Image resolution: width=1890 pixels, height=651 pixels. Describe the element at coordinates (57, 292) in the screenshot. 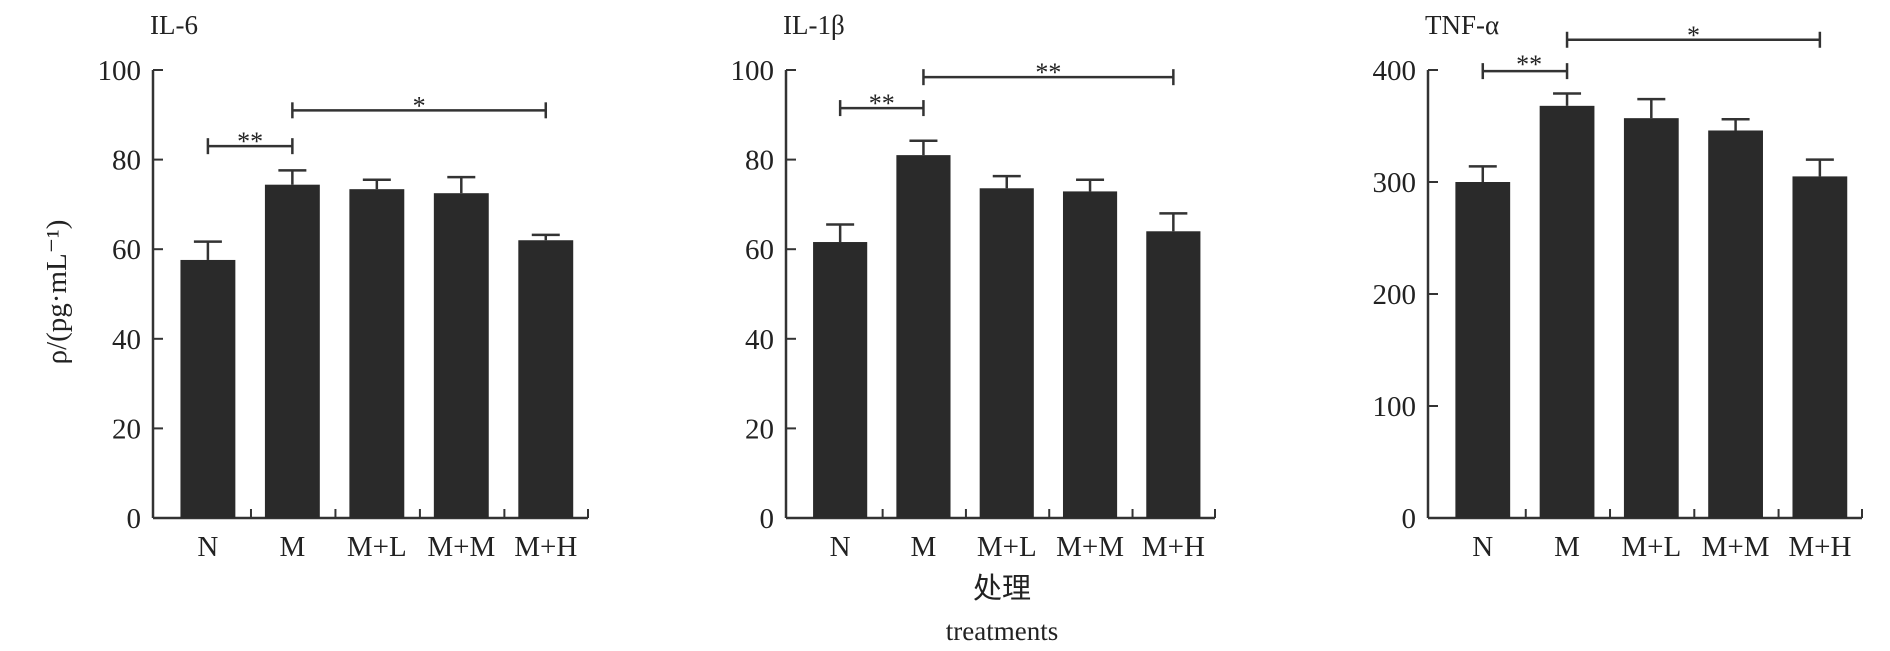

I see `y-axis-label: ρ/(pg·mL⁻¹)` at that location.